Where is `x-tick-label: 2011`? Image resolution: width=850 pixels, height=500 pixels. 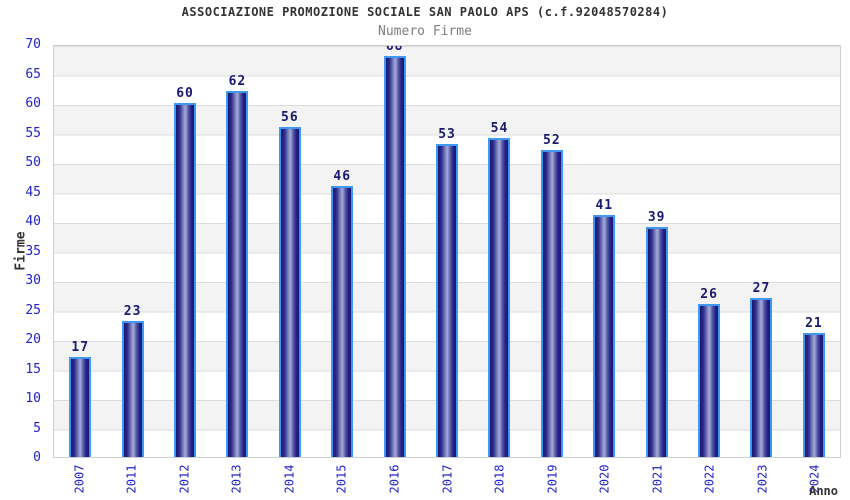
x-tick-label: 2011 is located at coordinates (131, 479).